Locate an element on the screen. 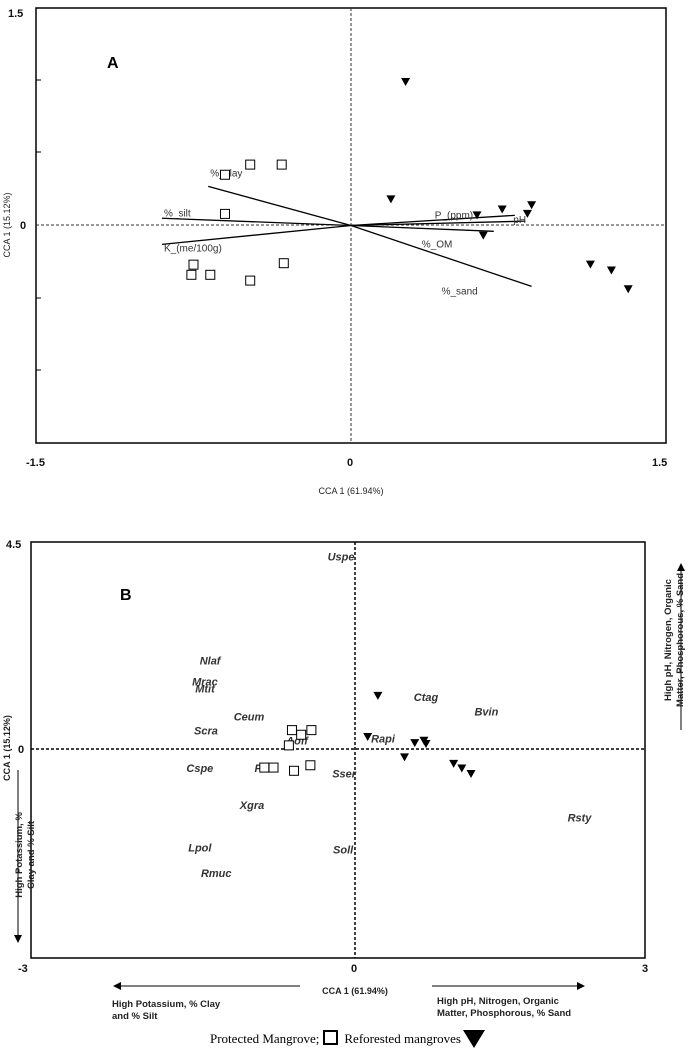  b-species-label: Cspe is located at coordinates (199, 769).